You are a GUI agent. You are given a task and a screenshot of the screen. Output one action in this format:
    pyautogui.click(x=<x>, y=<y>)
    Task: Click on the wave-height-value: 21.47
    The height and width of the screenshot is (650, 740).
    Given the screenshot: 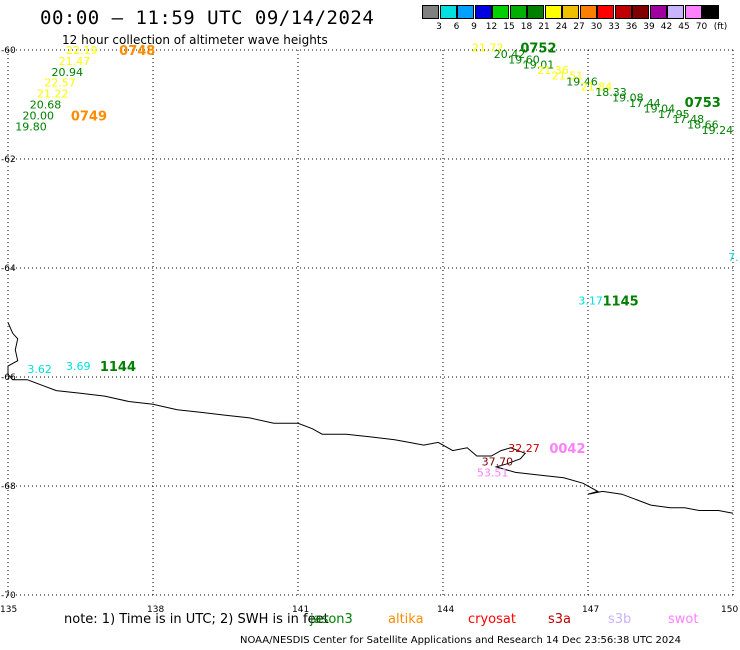 What is the action you would take?
    pyautogui.click(x=75, y=61)
    